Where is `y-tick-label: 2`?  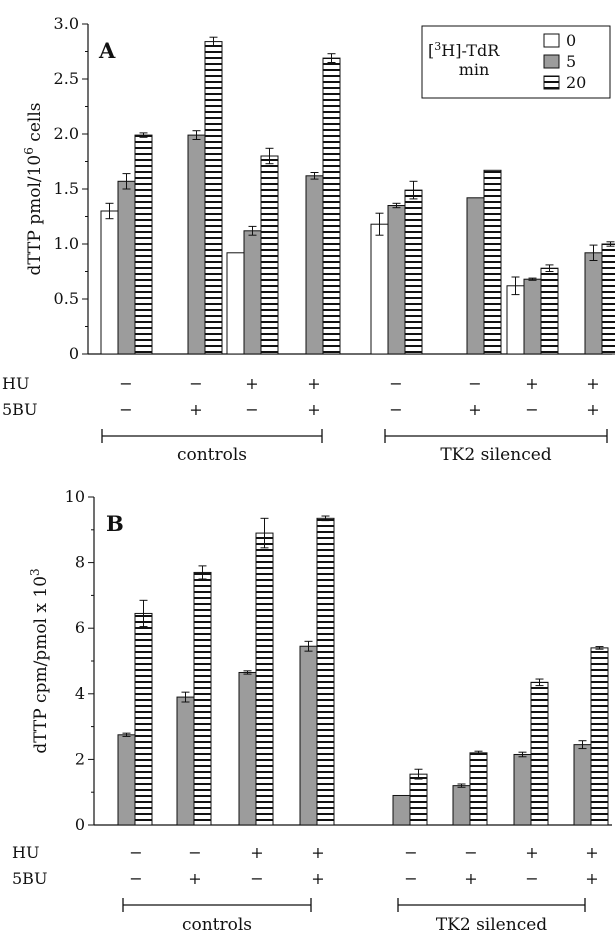 y-tick-label: 2 is located at coordinates (80, 758).